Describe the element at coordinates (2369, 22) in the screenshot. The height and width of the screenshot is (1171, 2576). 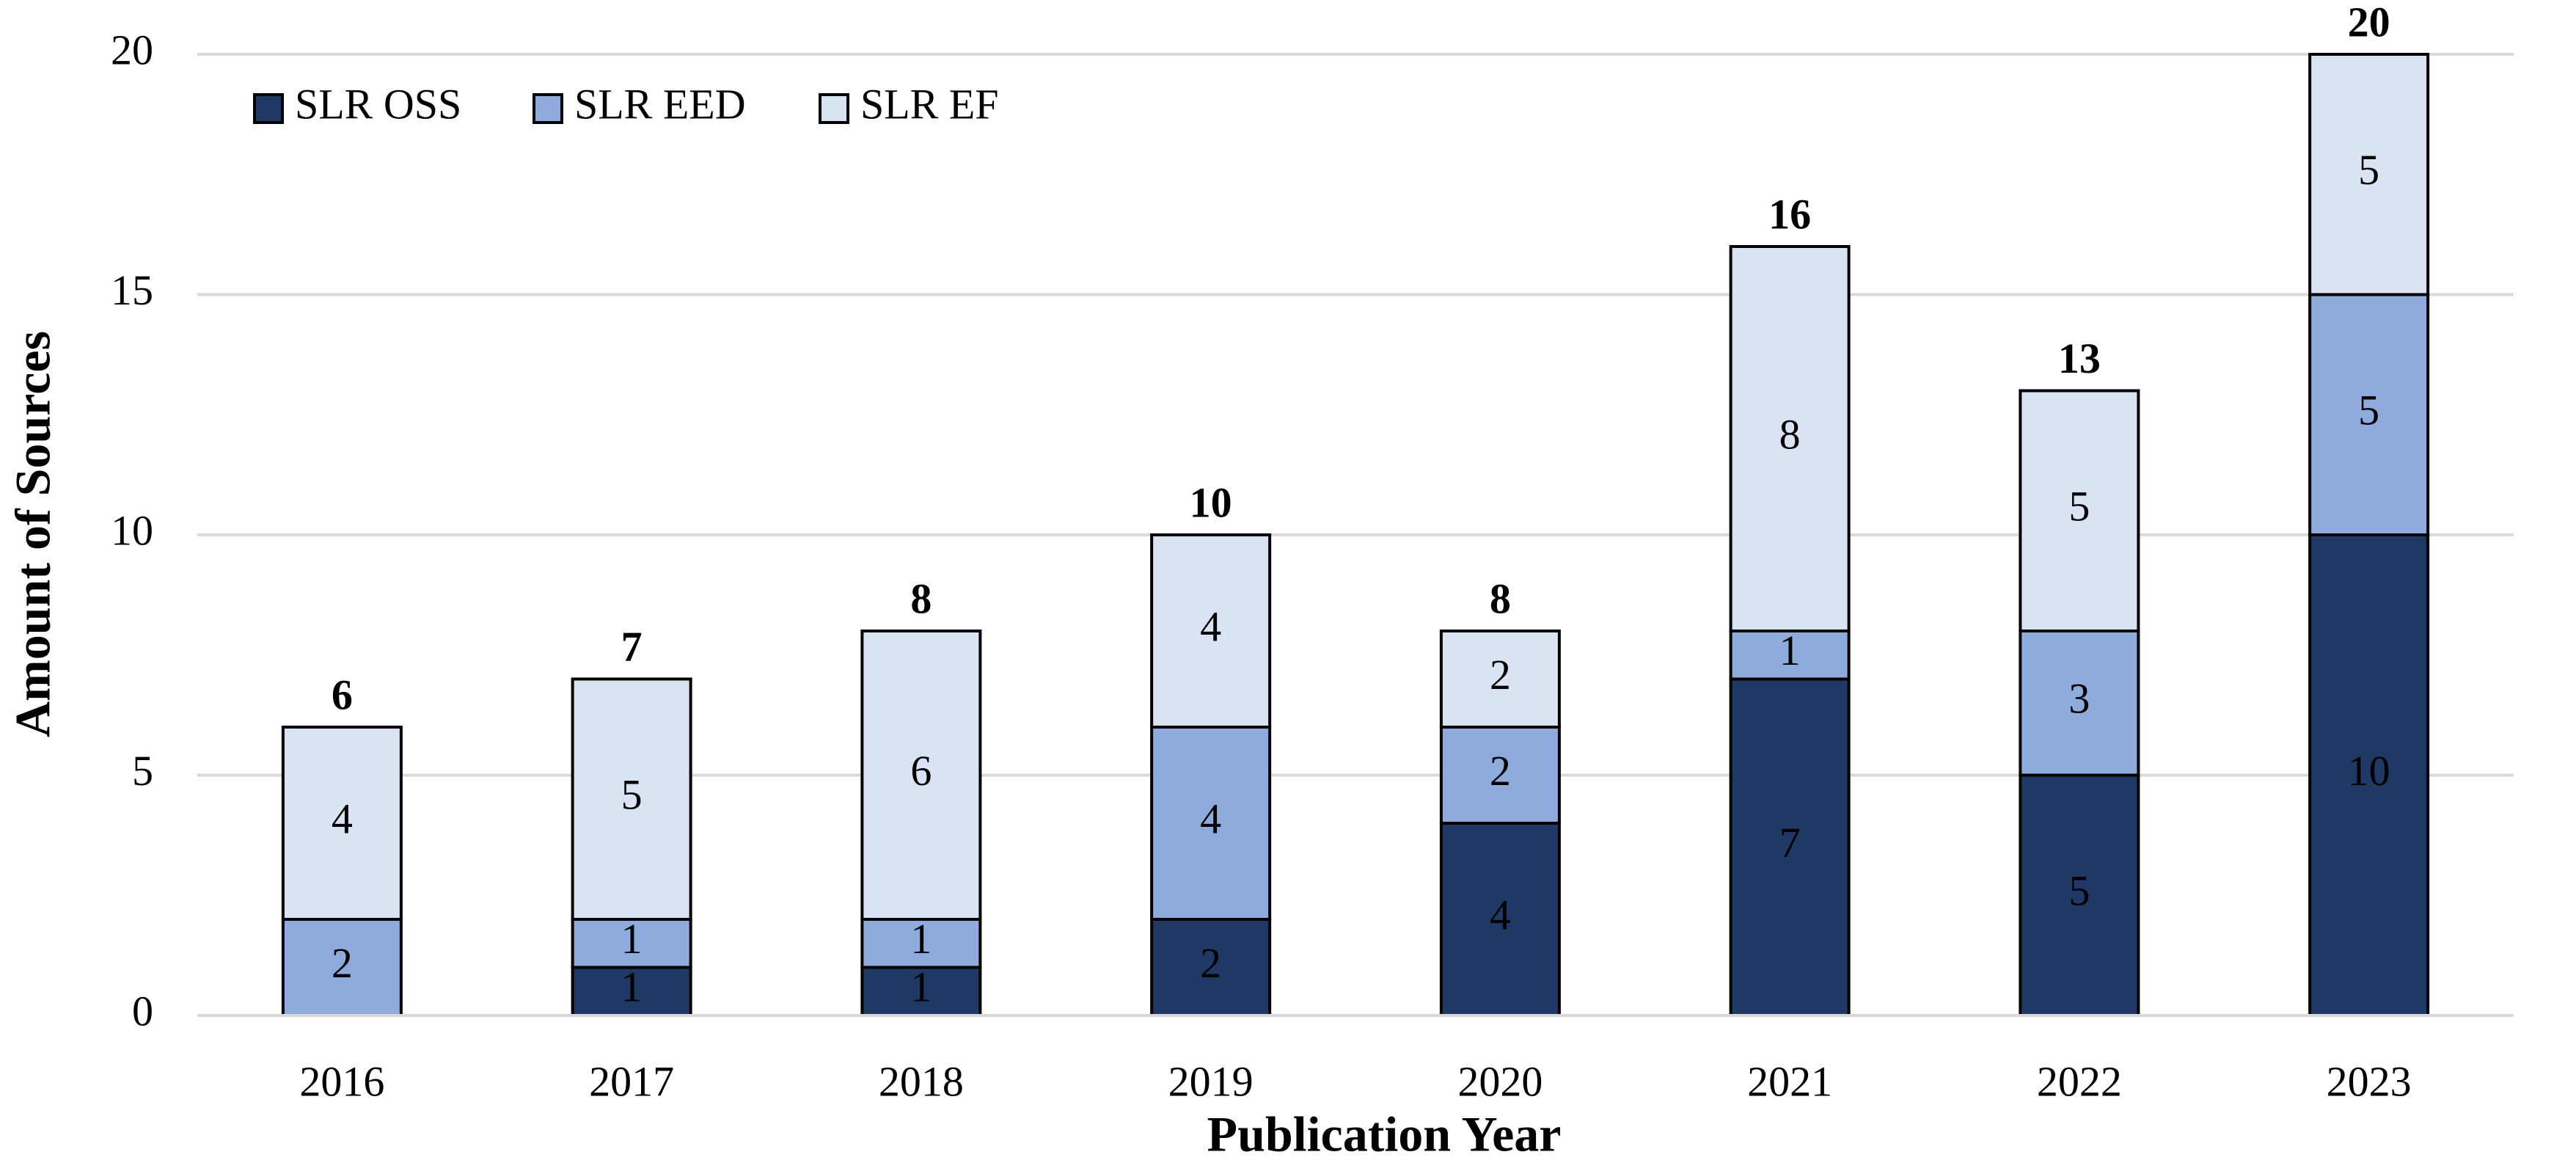
I see `total-label: 20` at that location.